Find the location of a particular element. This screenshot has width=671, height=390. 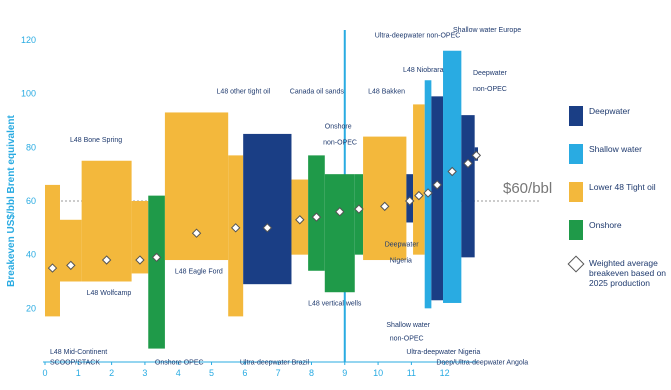

bar-annotation: L48 Mid-Continent is located at coordinates (78, 352).